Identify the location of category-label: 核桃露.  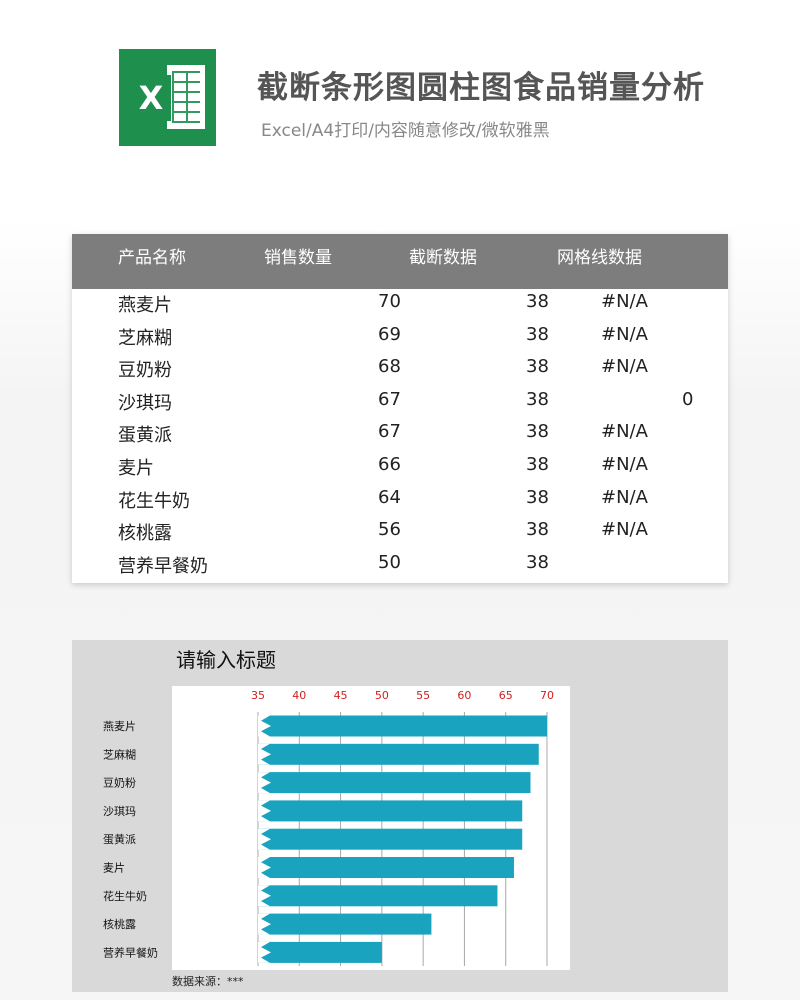
(119, 924).